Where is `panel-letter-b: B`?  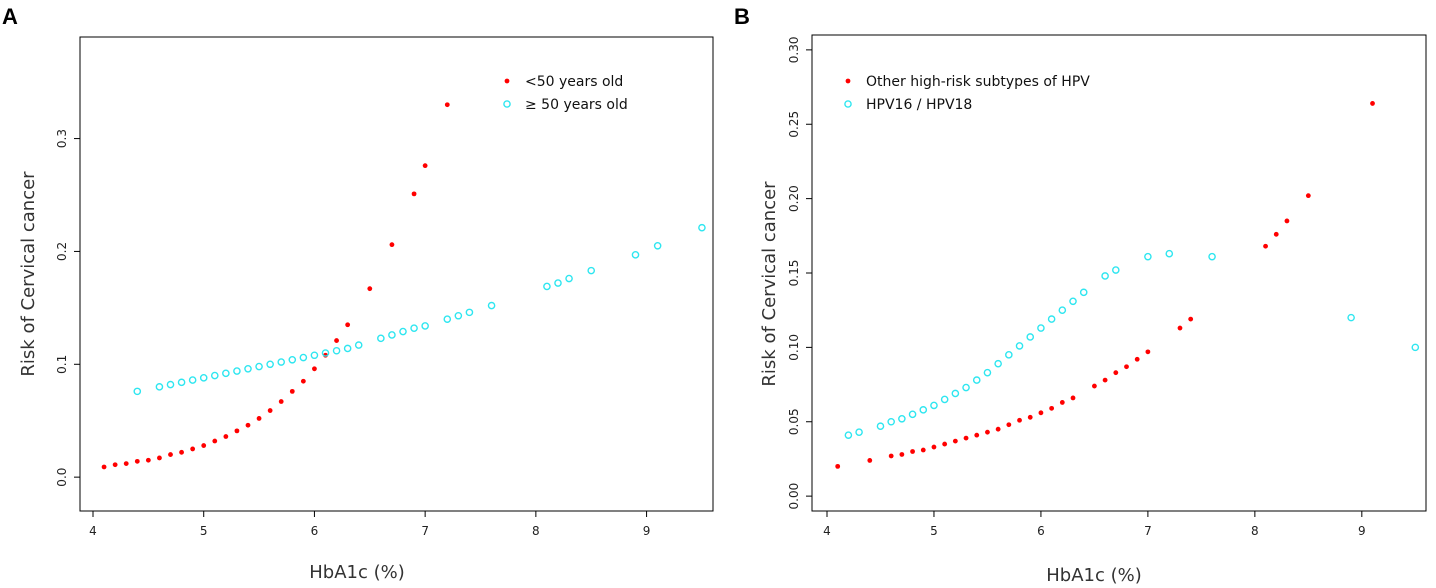
panel-letter-b: B is located at coordinates (742, 16).